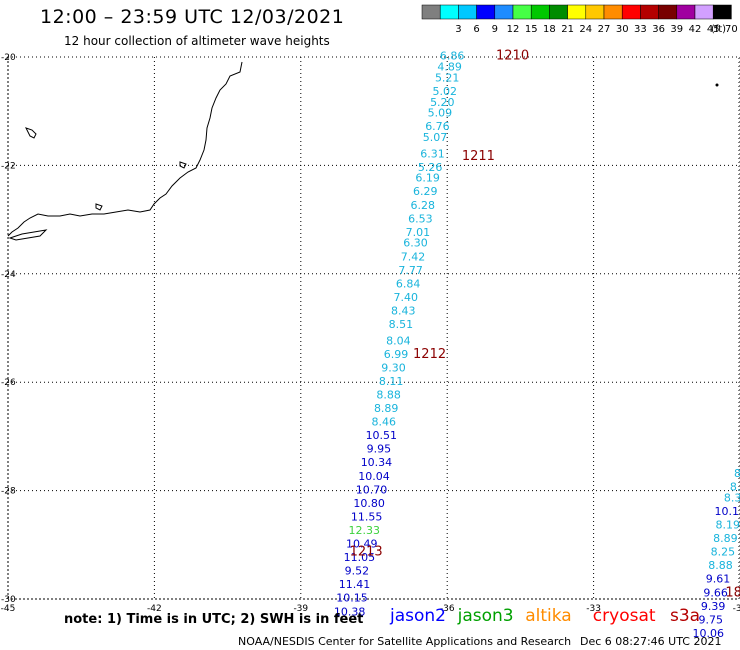  I want to click on lon-tick-label: -39, so click(300, 609).